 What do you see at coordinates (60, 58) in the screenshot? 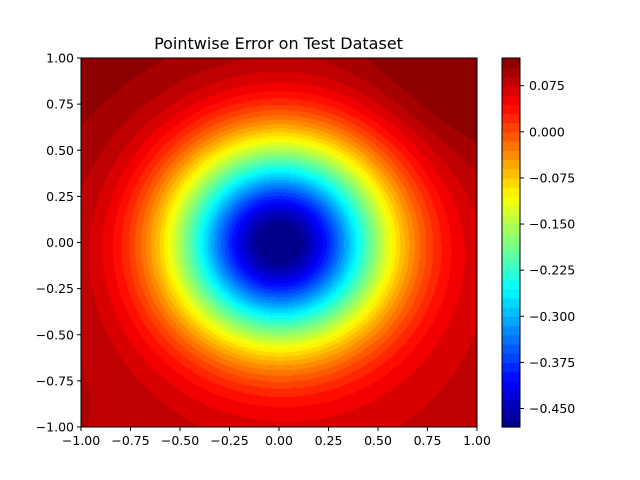
I see `y-tick-label: 1.00` at bounding box center [60, 58].